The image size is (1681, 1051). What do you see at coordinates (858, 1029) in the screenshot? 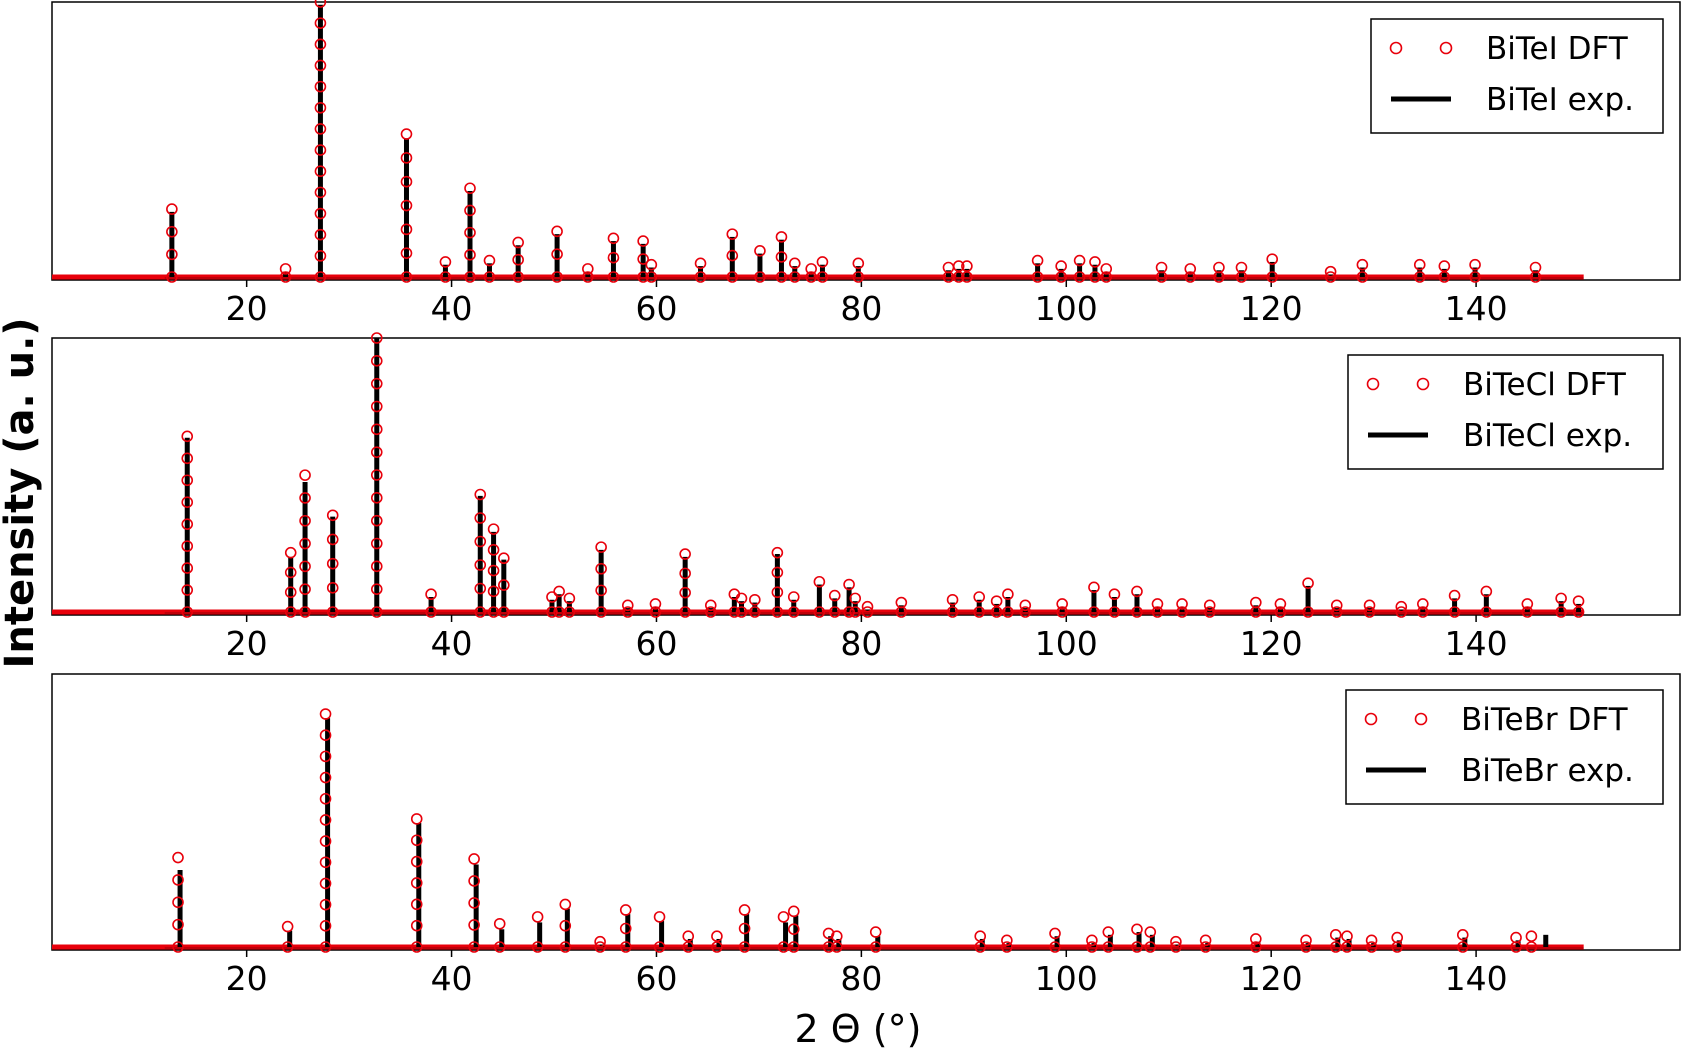
I see `x-axis-title: 2 Θ (°)` at bounding box center [858, 1029].